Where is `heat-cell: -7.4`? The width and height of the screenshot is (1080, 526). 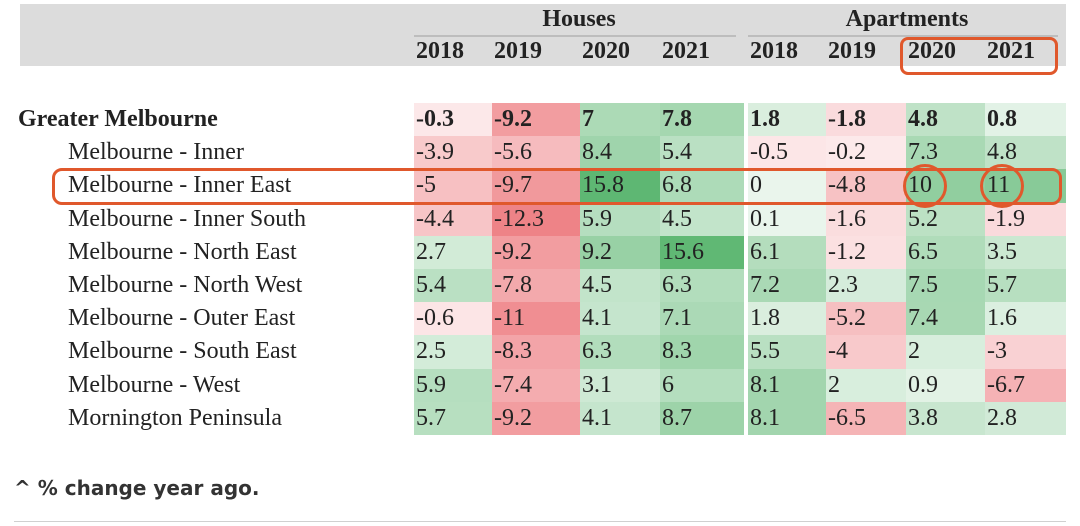 heat-cell: -7.4 is located at coordinates (536, 385).